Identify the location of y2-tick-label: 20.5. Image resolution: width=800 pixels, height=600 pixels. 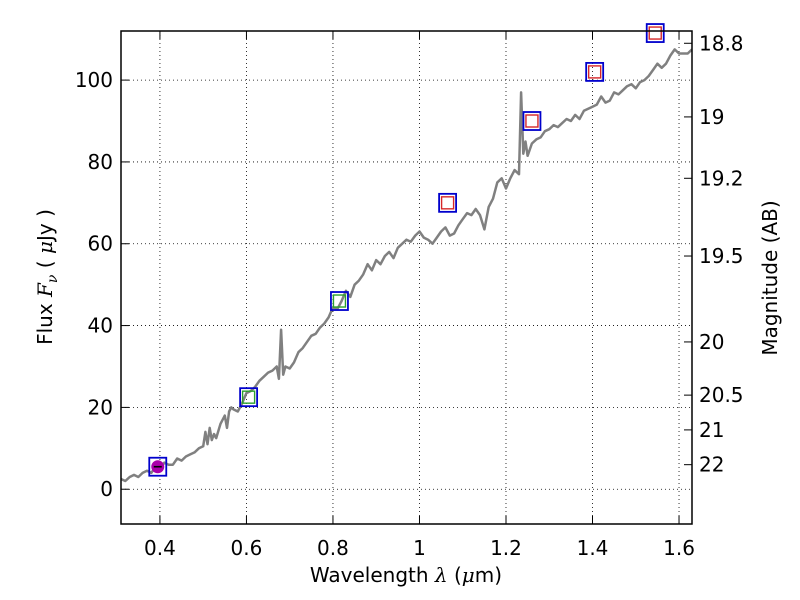
(721, 395).